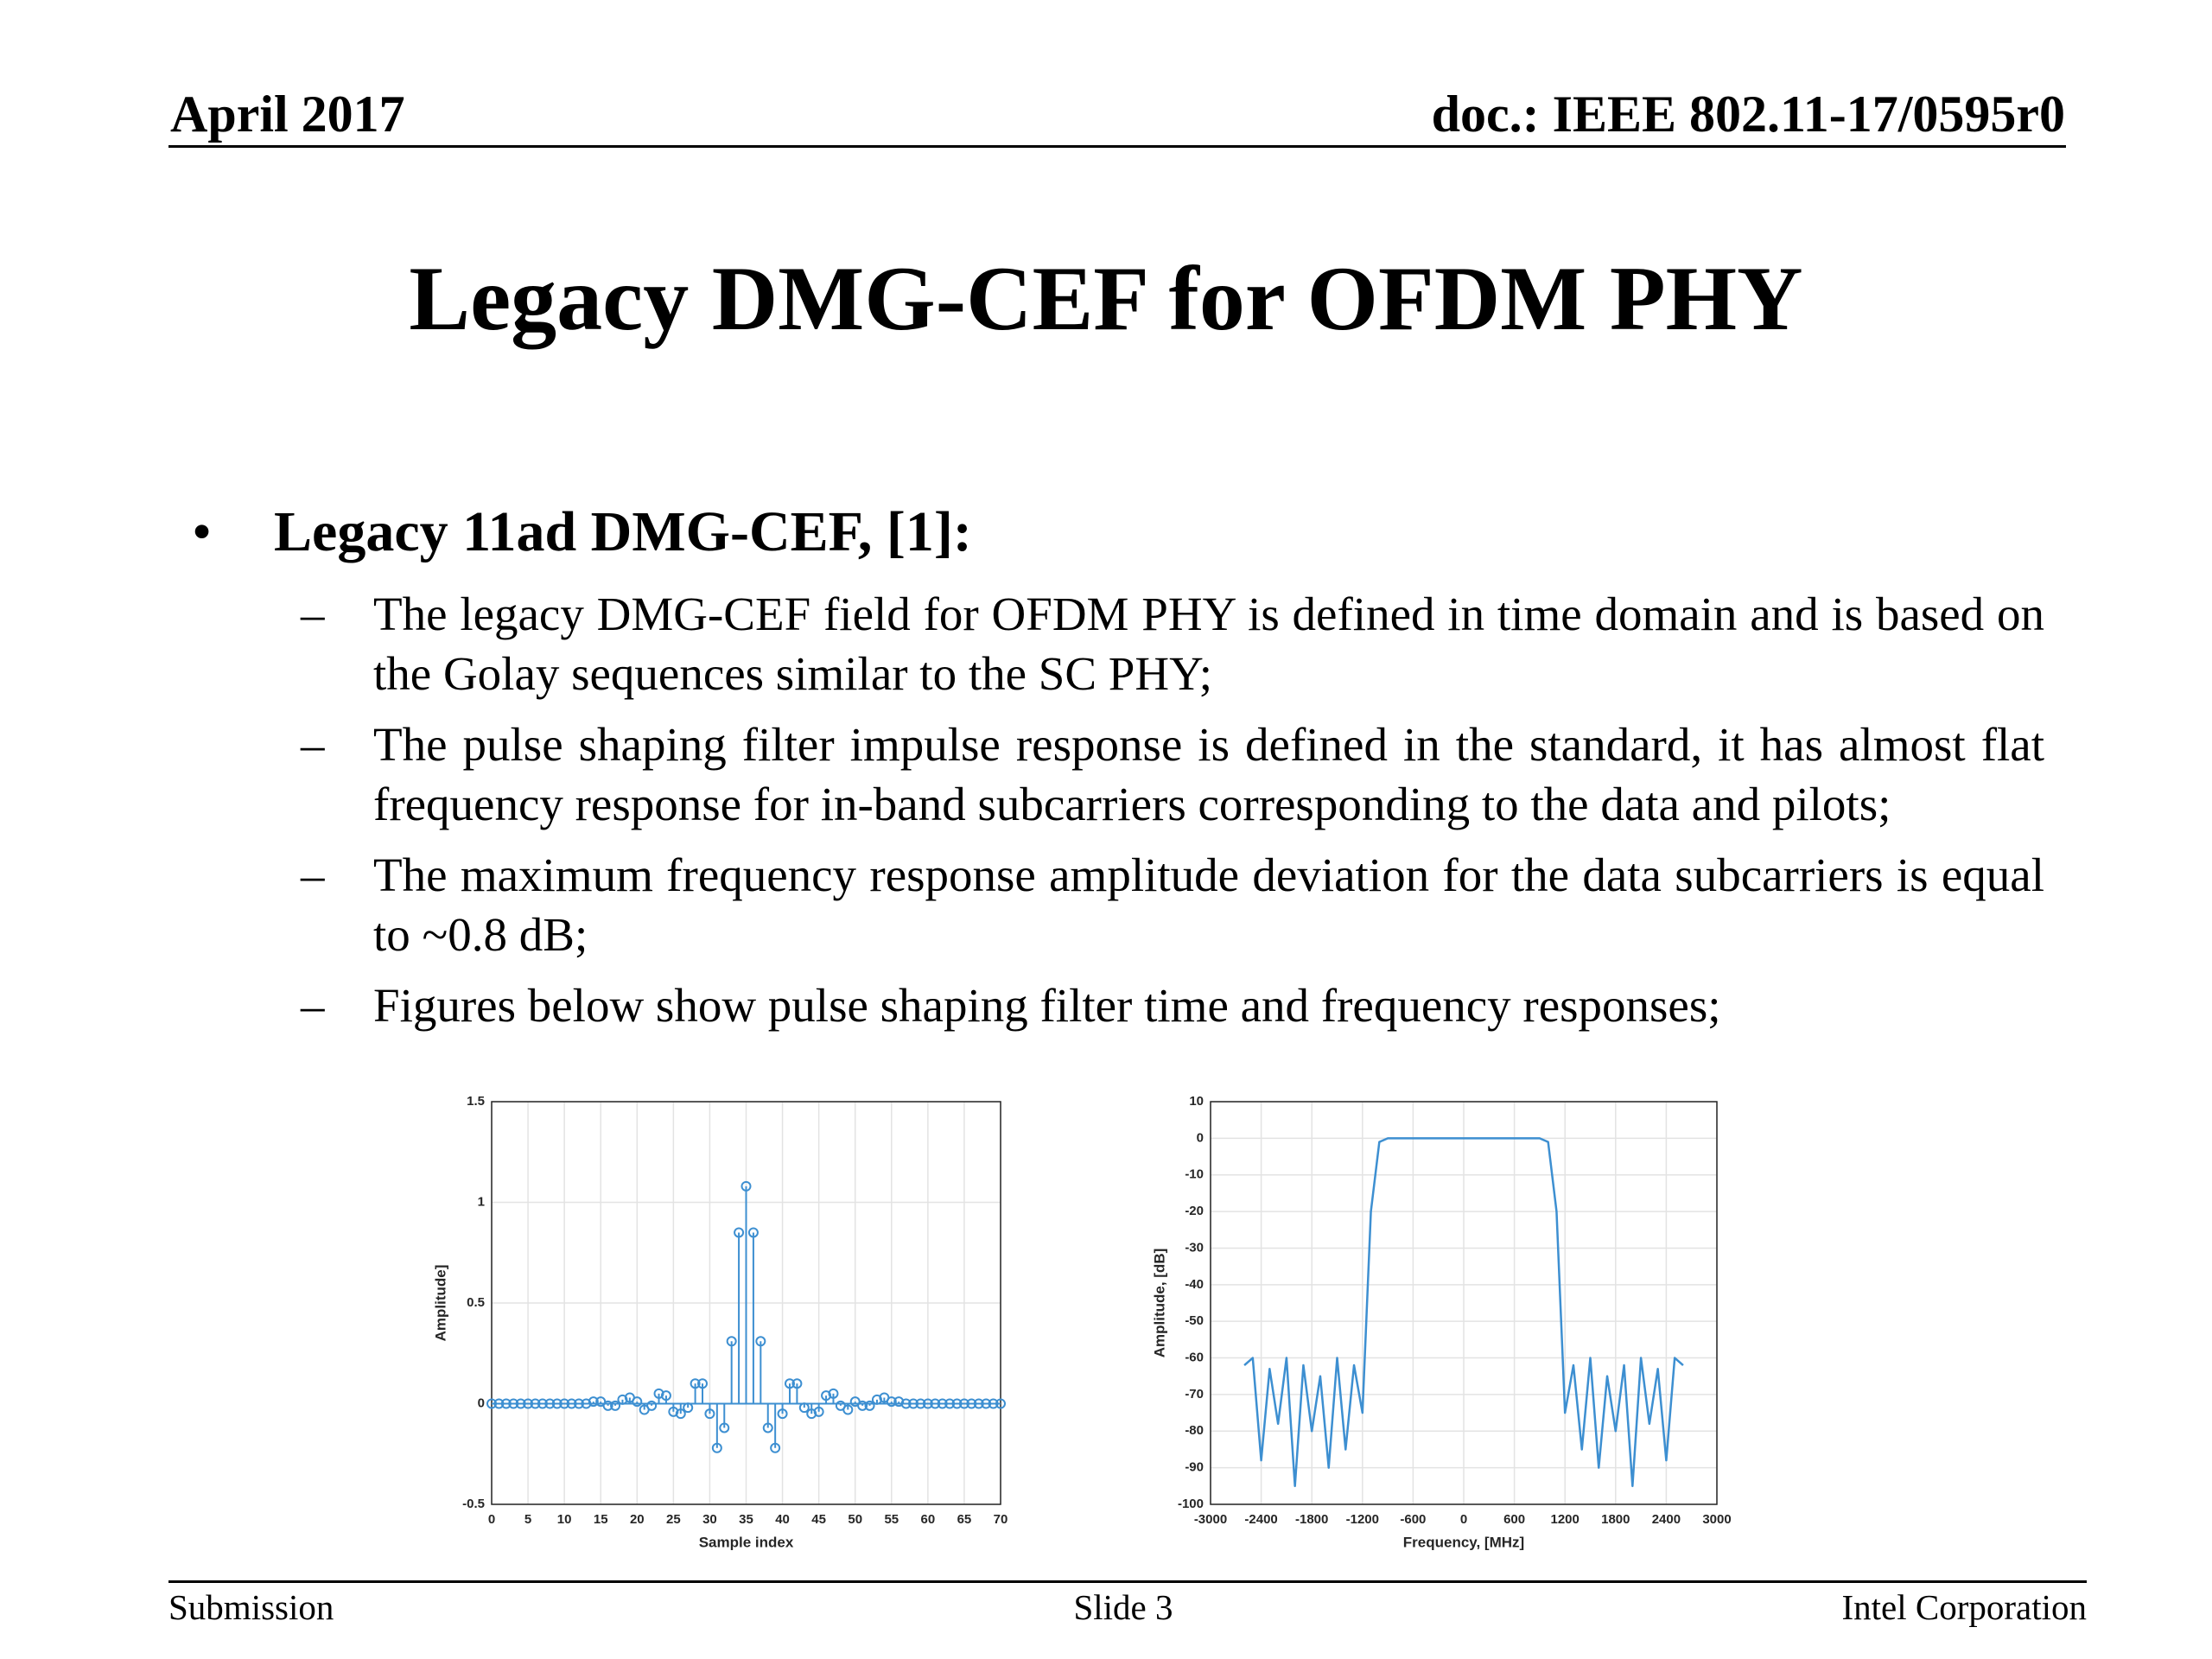 The width and height of the screenshot is (2212, 1659). Describe the element at coordinates (1210, 1519) in the screenshot. I see `x-tick-label: -3000` at that location.